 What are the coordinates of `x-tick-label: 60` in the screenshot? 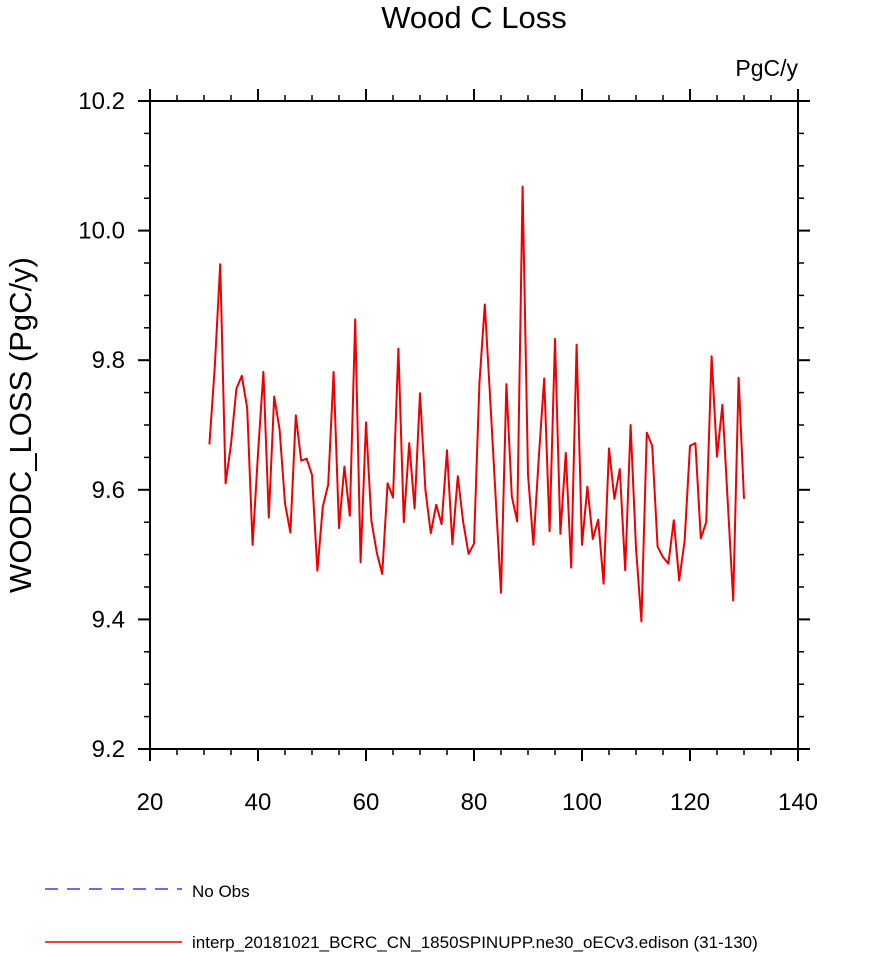 It's located at (366, 802).